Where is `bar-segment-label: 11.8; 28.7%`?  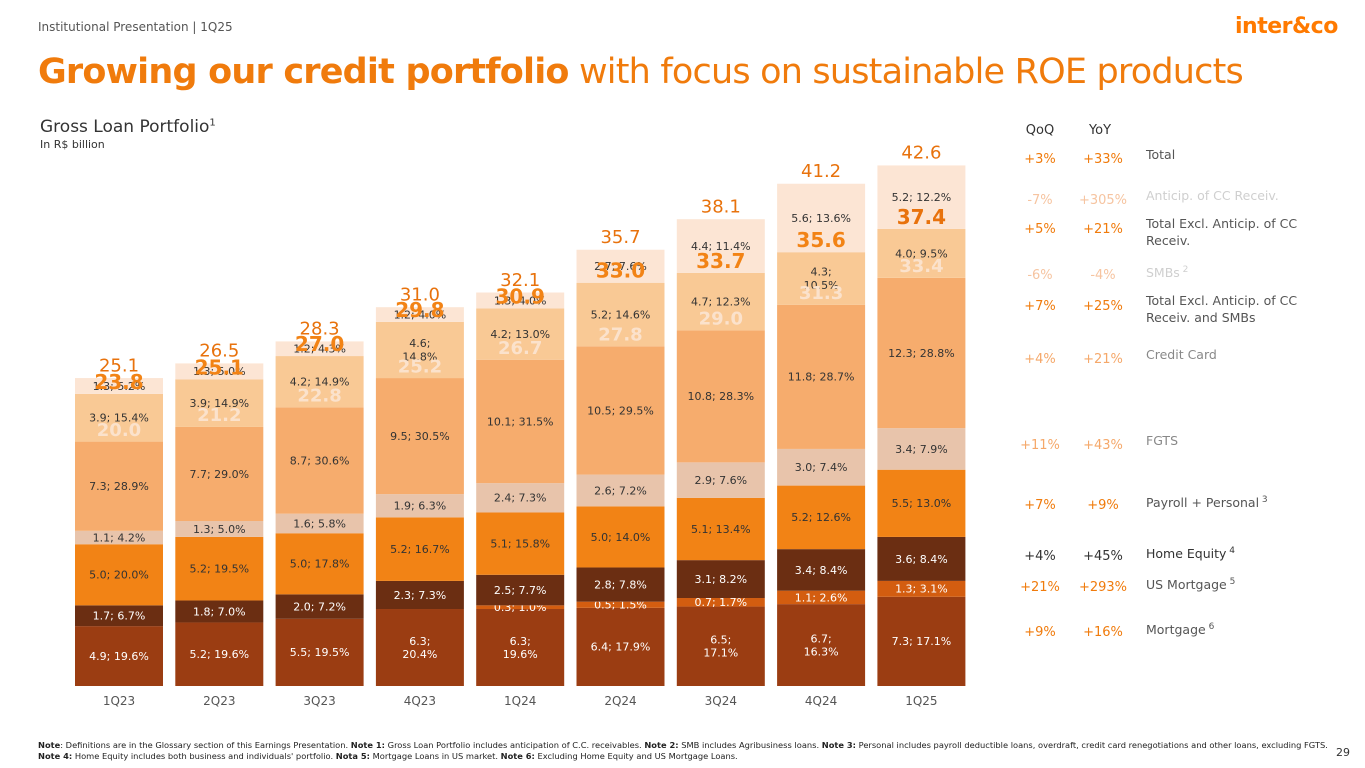
bar-segment-label: 11.8; 28.7% is located at coordinates (821, 377).